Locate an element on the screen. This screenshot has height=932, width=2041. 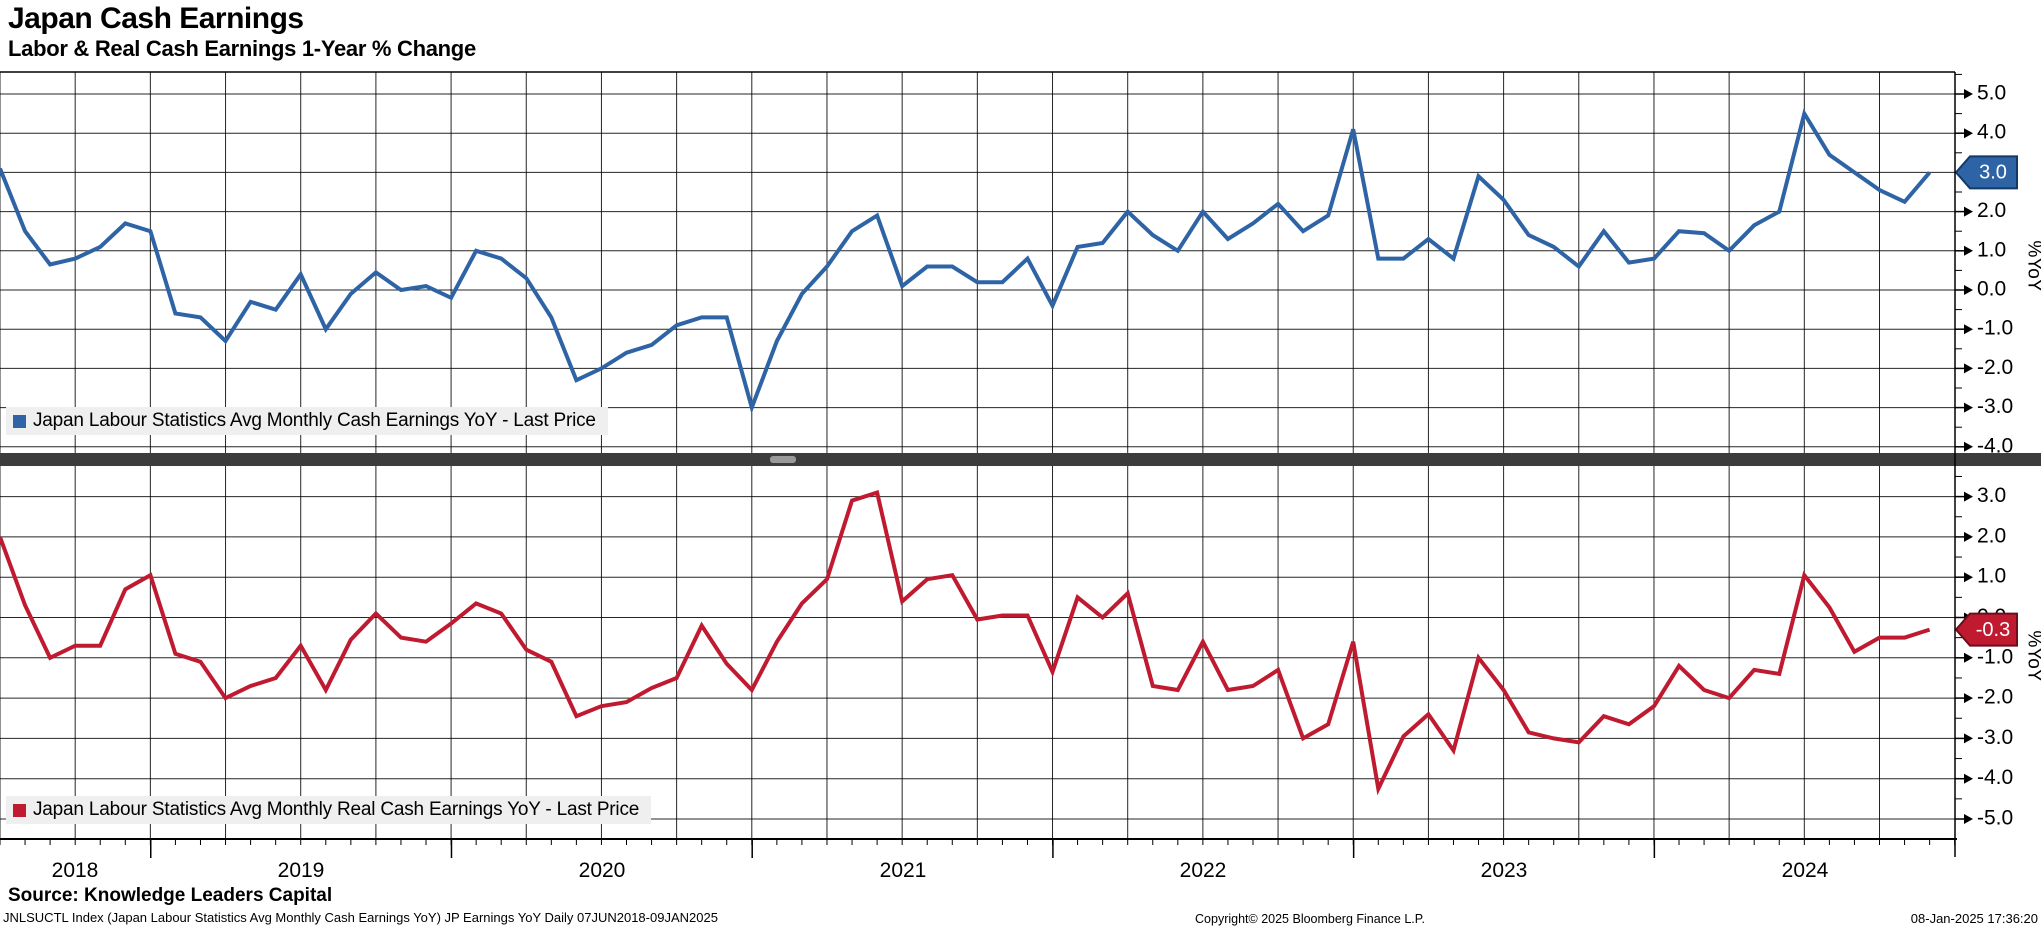
last-price-badge-real-cash-earnings: -0.3 is located at coordinates (1986, 629).